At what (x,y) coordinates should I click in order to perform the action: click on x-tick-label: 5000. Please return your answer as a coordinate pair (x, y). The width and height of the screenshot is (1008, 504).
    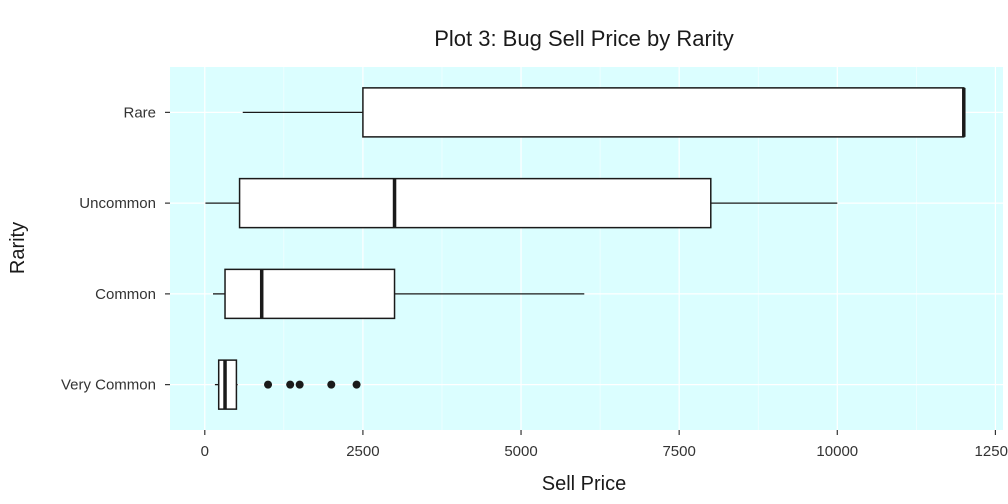
    Looking at the image, I should click on (520, 451).